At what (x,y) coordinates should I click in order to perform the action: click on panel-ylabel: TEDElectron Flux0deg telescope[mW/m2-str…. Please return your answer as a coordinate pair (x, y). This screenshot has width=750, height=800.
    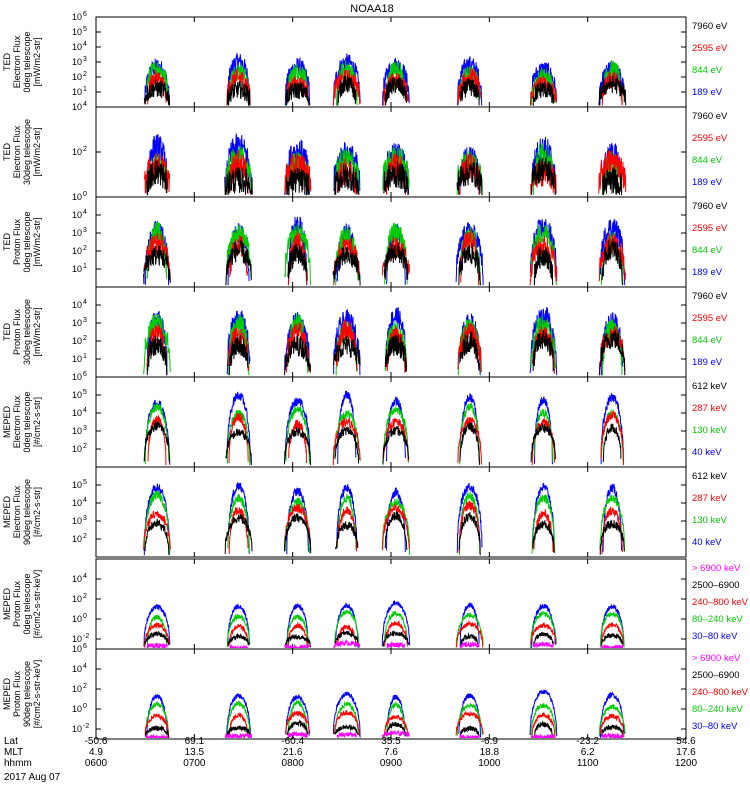
    Looking at the image, I should click on (22, 61).